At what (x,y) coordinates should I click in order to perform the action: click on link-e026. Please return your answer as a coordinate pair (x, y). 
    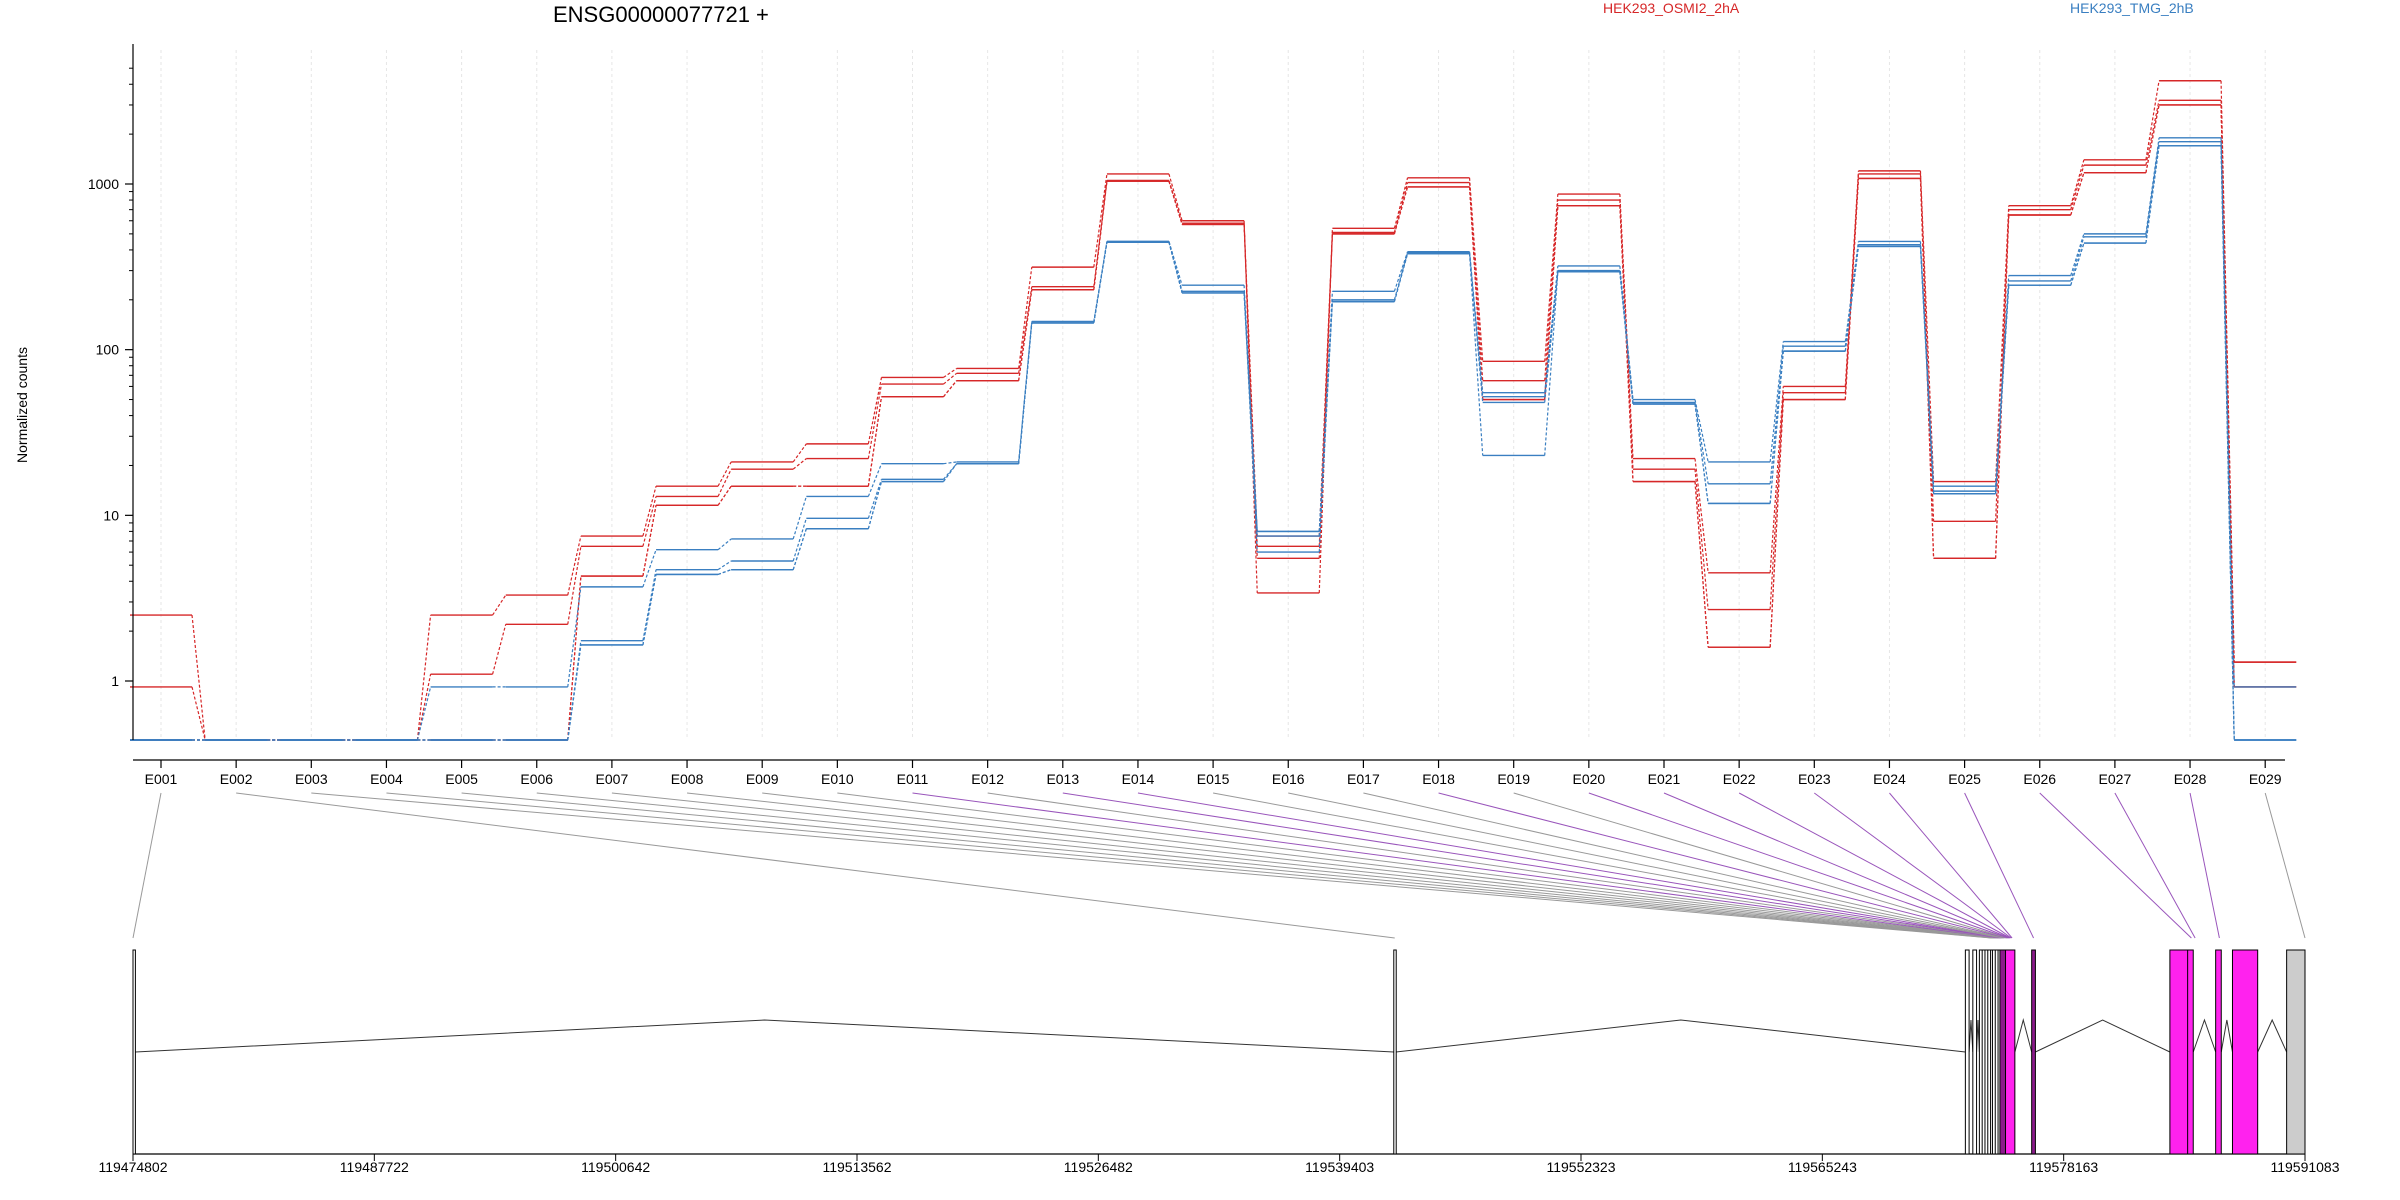
    Looking at the image, I should click on (2115, 865).